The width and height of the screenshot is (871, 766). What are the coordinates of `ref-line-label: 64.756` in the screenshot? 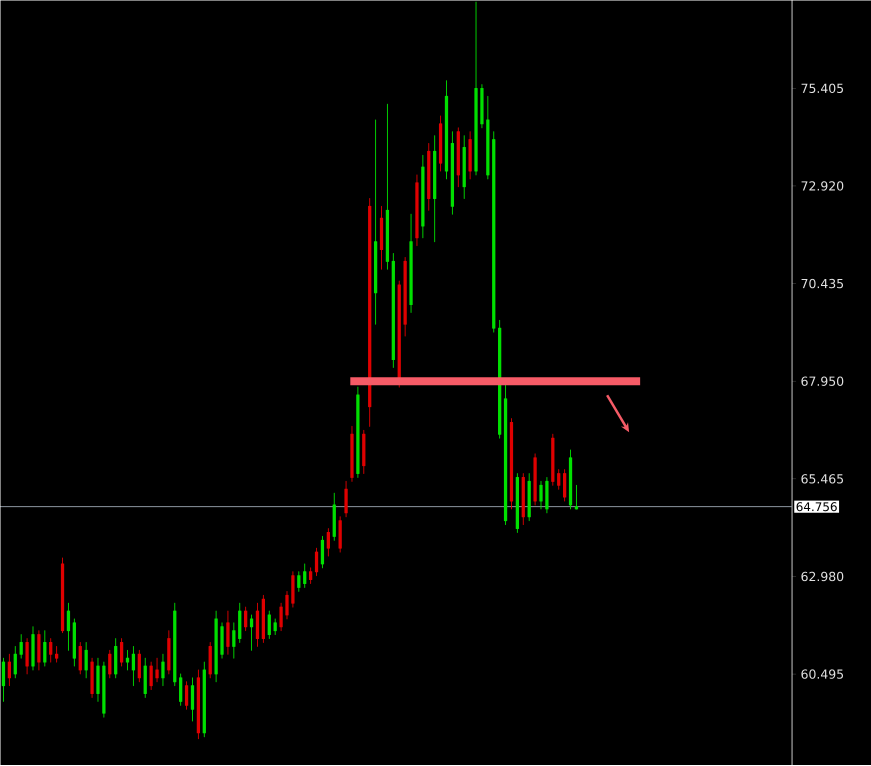 It's located at (816, 507).